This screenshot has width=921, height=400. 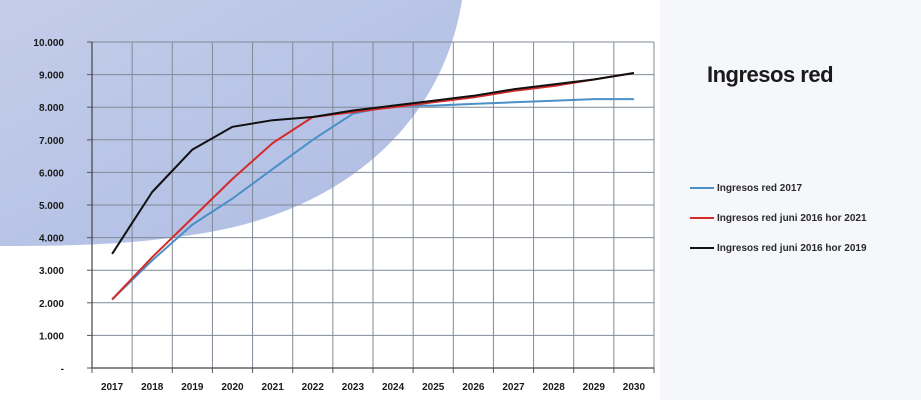 I want to click on x-tick-label: 2025, so click(x=433, y=387).